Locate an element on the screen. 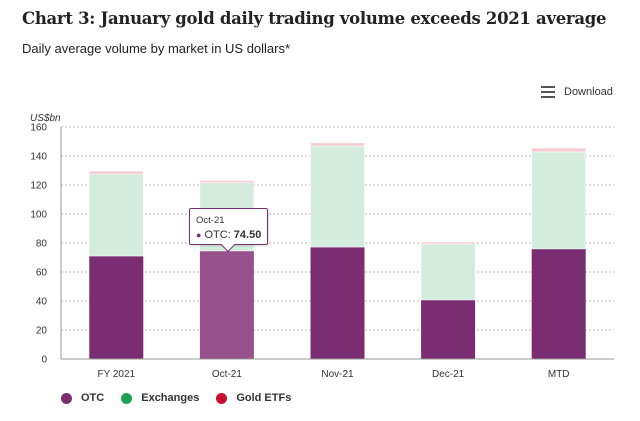  bar-gold-etfs-fy-2021 is located at coordinates (116, 172).